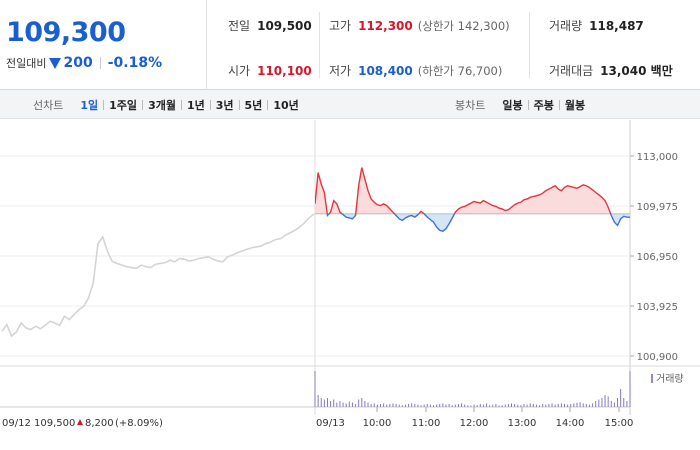  What do you see at coordinates (463, 190) in the screenshot?
I see `today-line-up` at bounding box center [463, 190].